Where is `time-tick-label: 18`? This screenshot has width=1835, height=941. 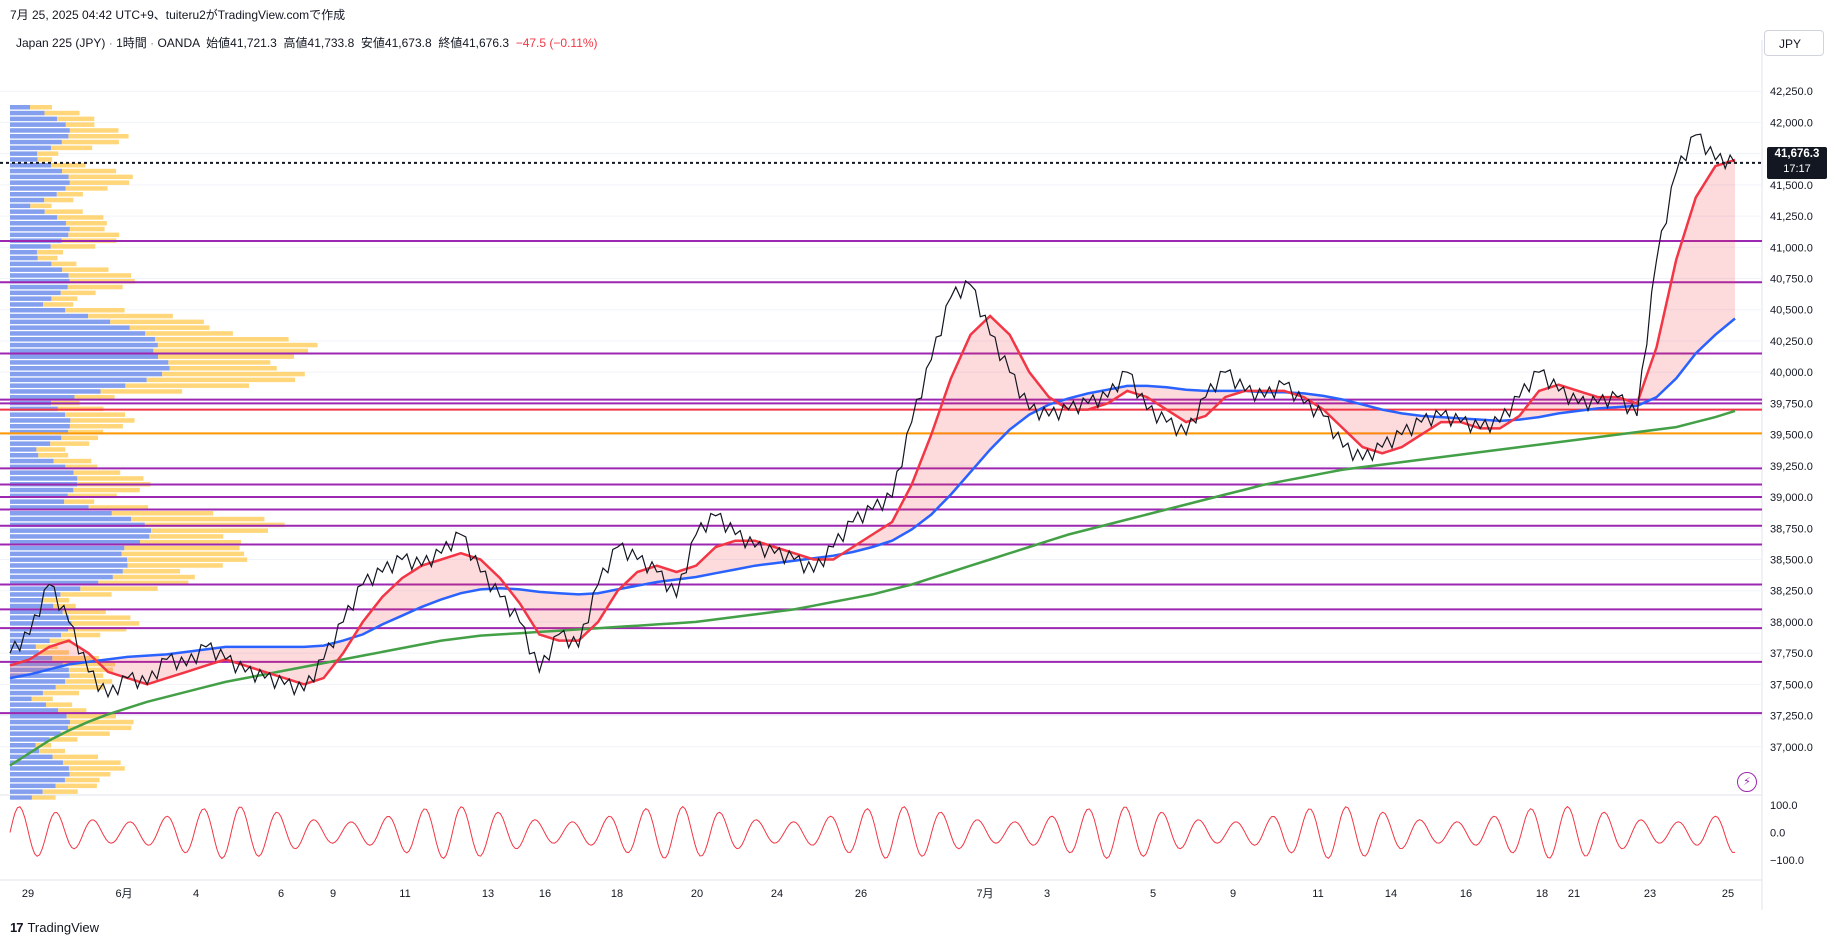 time-tick-label: 18 is located at coordinates (617, 894).